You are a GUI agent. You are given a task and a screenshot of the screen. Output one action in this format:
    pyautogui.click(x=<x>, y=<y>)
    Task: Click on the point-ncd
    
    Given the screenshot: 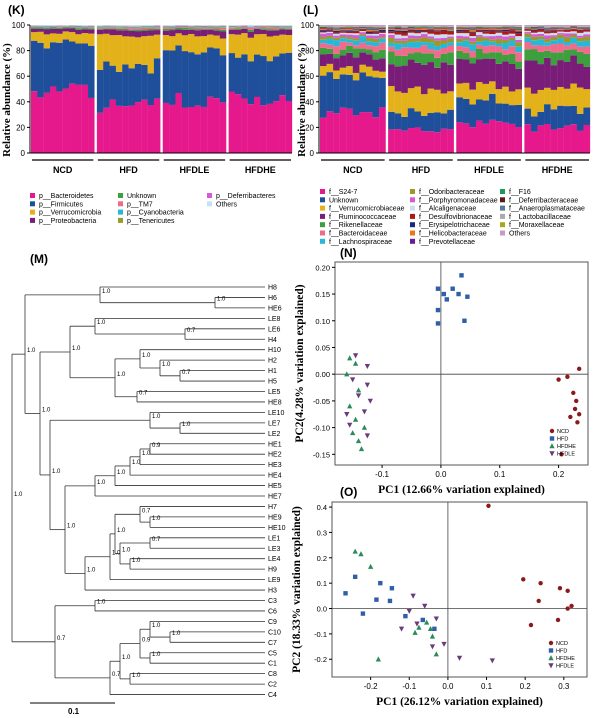 What is the action you would take?
    pyautogui.click(x=570, y=417)
    